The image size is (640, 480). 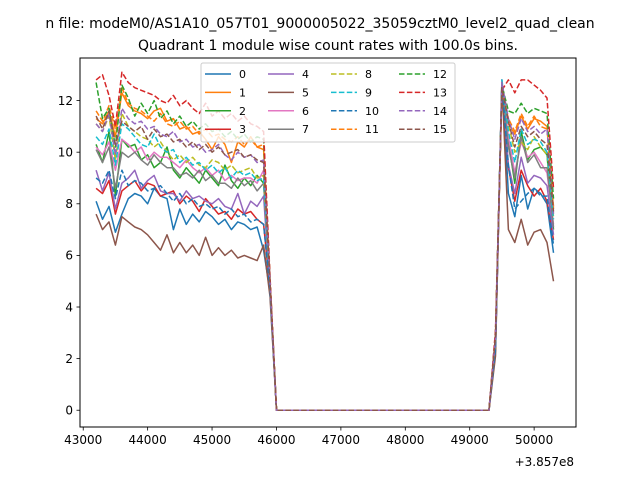 I want to click on legend-label: 13, so click(x=440, y=92).